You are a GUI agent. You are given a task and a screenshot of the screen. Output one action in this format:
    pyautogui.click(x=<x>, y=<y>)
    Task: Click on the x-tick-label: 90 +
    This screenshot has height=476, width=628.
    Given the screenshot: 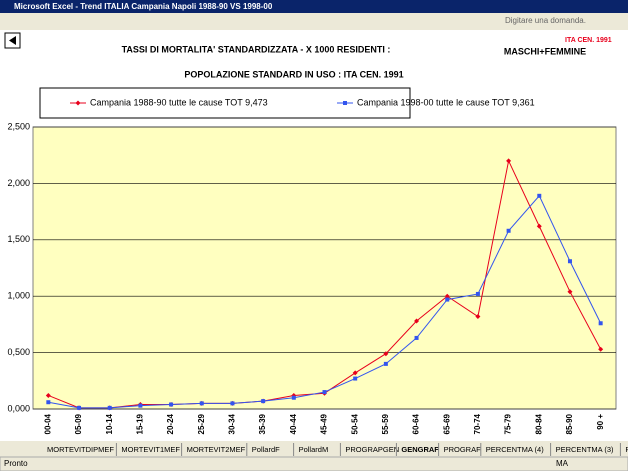 What is the action you would take?
    pyautogui.click(x=600, y=422)
    